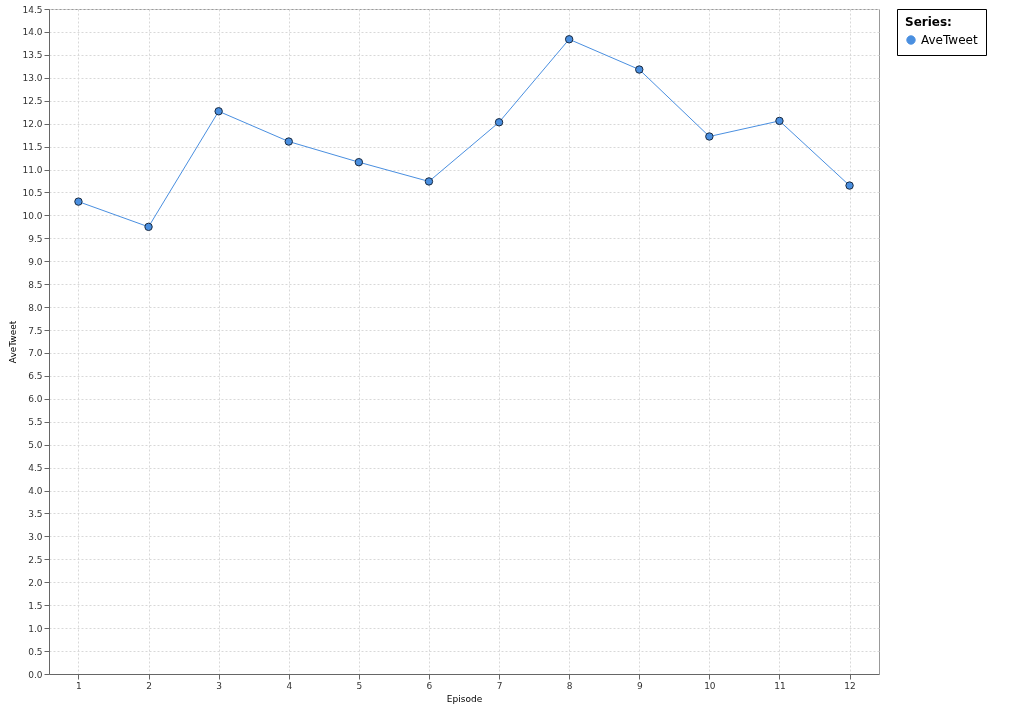  What do you see at coordinates (464, 698) in the screenshot?
I see `x-axis-title: Episode` at bounding box center [464, 698].